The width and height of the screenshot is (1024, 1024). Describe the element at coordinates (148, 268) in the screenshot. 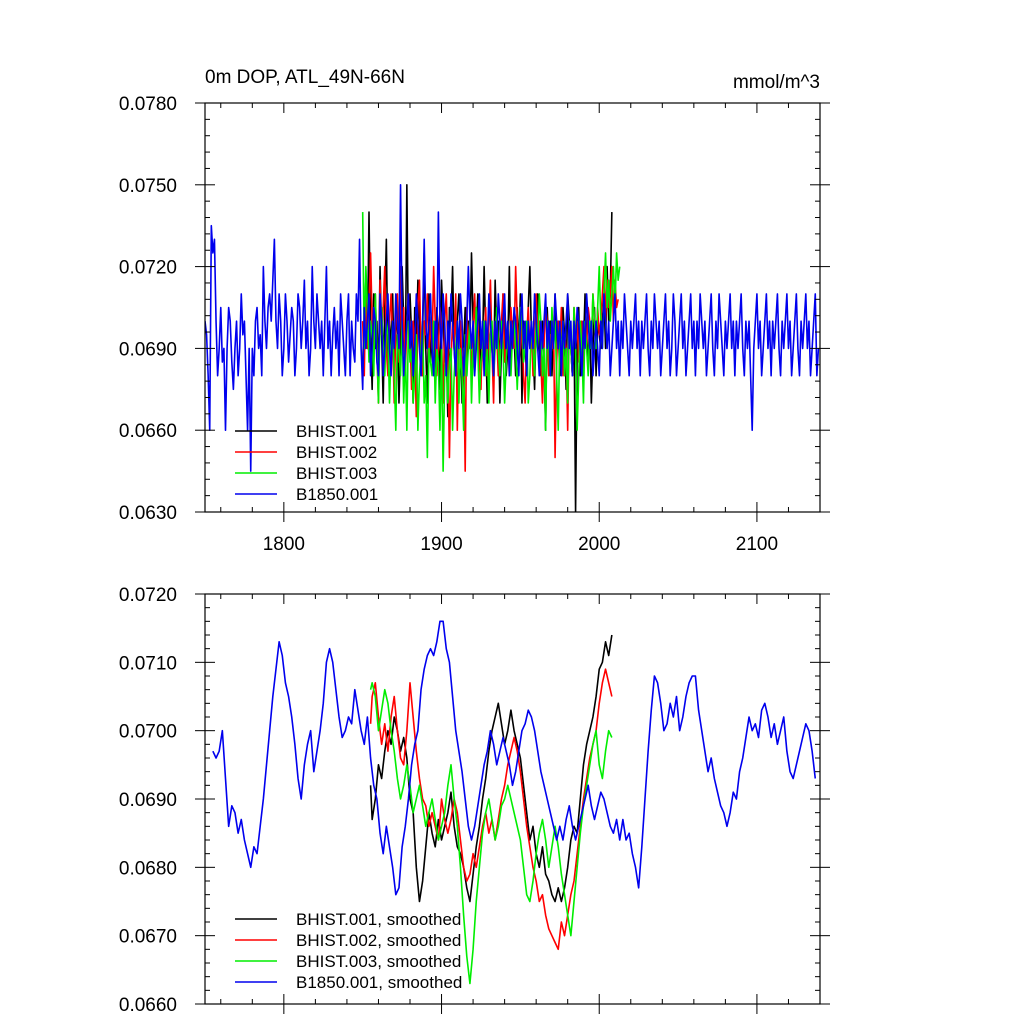

I see `top-y-tick-label: 0.0720` at that location.